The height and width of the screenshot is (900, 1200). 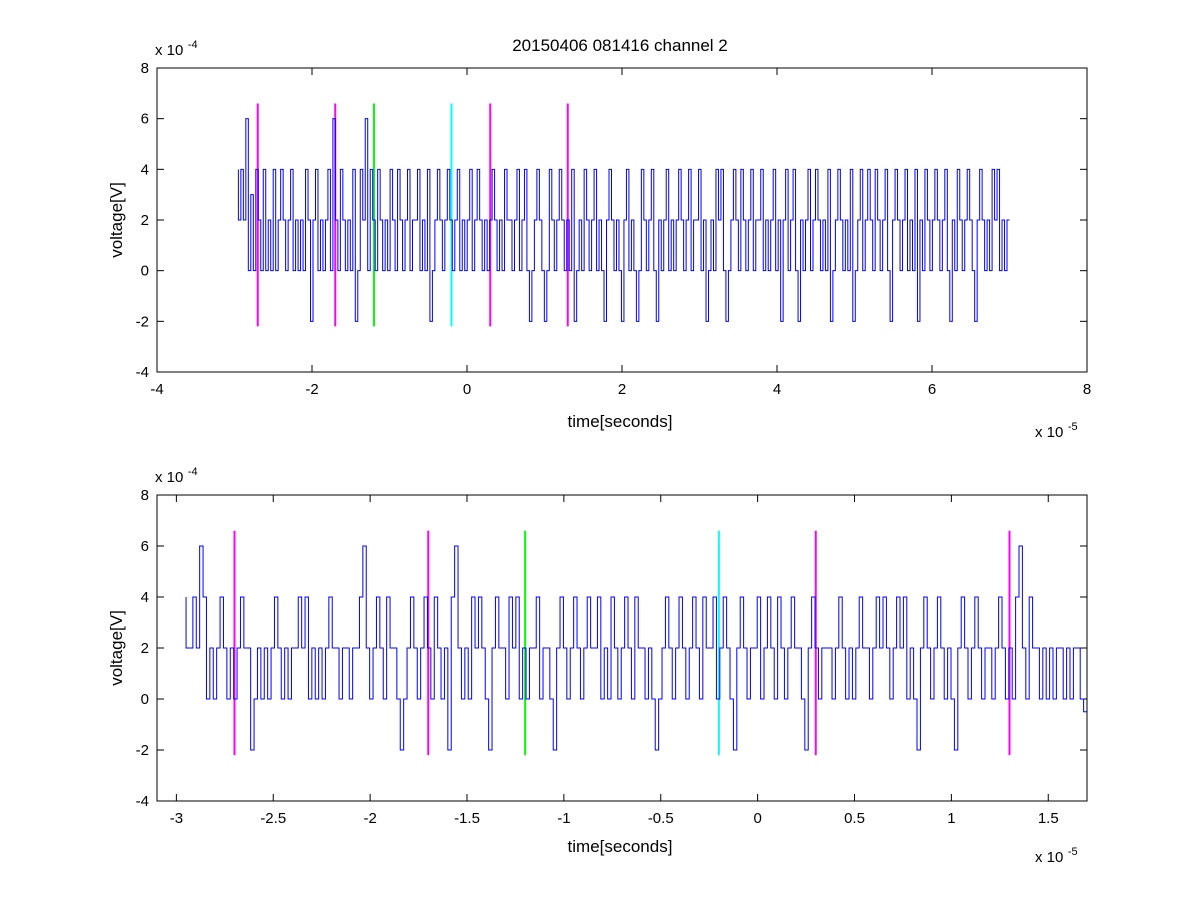 I want to click on bottom-plot-ytick-label: -4, so click(x=142, y=801).